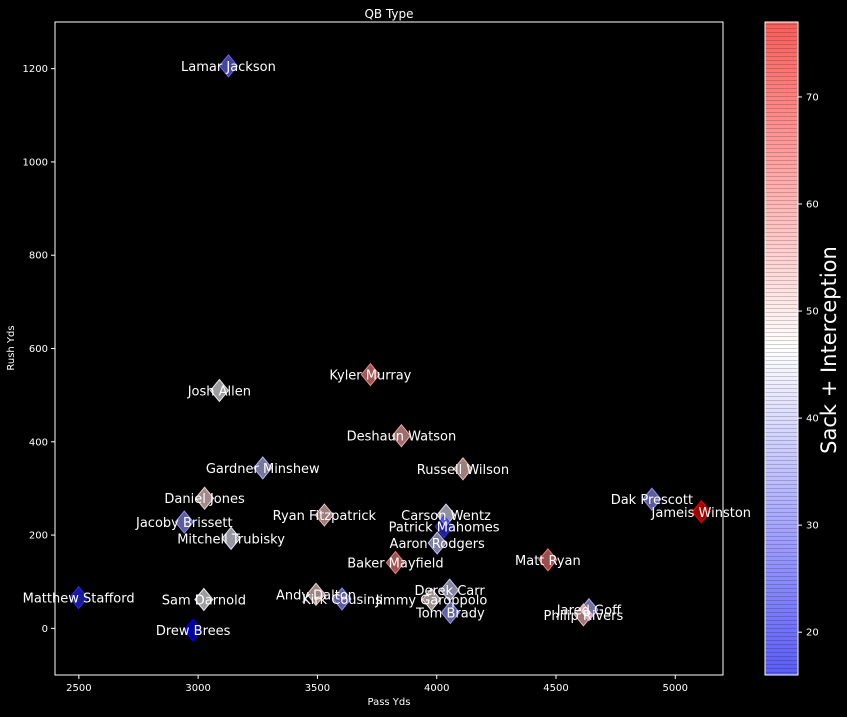  I want to click on colorbar: 20 30 40 50 60 70, so click(791, 348).